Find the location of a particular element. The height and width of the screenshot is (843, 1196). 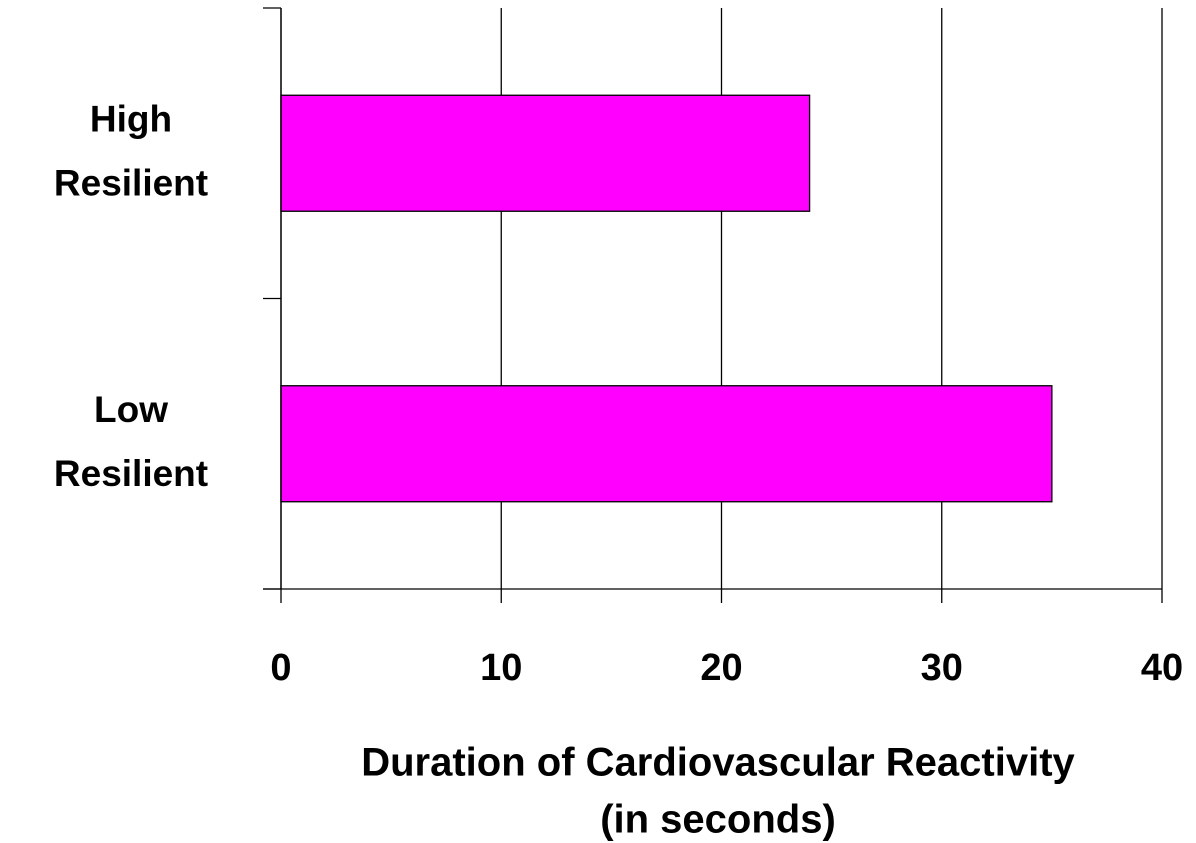

x-tick-label: 10 is located at coordinates (501, 668).